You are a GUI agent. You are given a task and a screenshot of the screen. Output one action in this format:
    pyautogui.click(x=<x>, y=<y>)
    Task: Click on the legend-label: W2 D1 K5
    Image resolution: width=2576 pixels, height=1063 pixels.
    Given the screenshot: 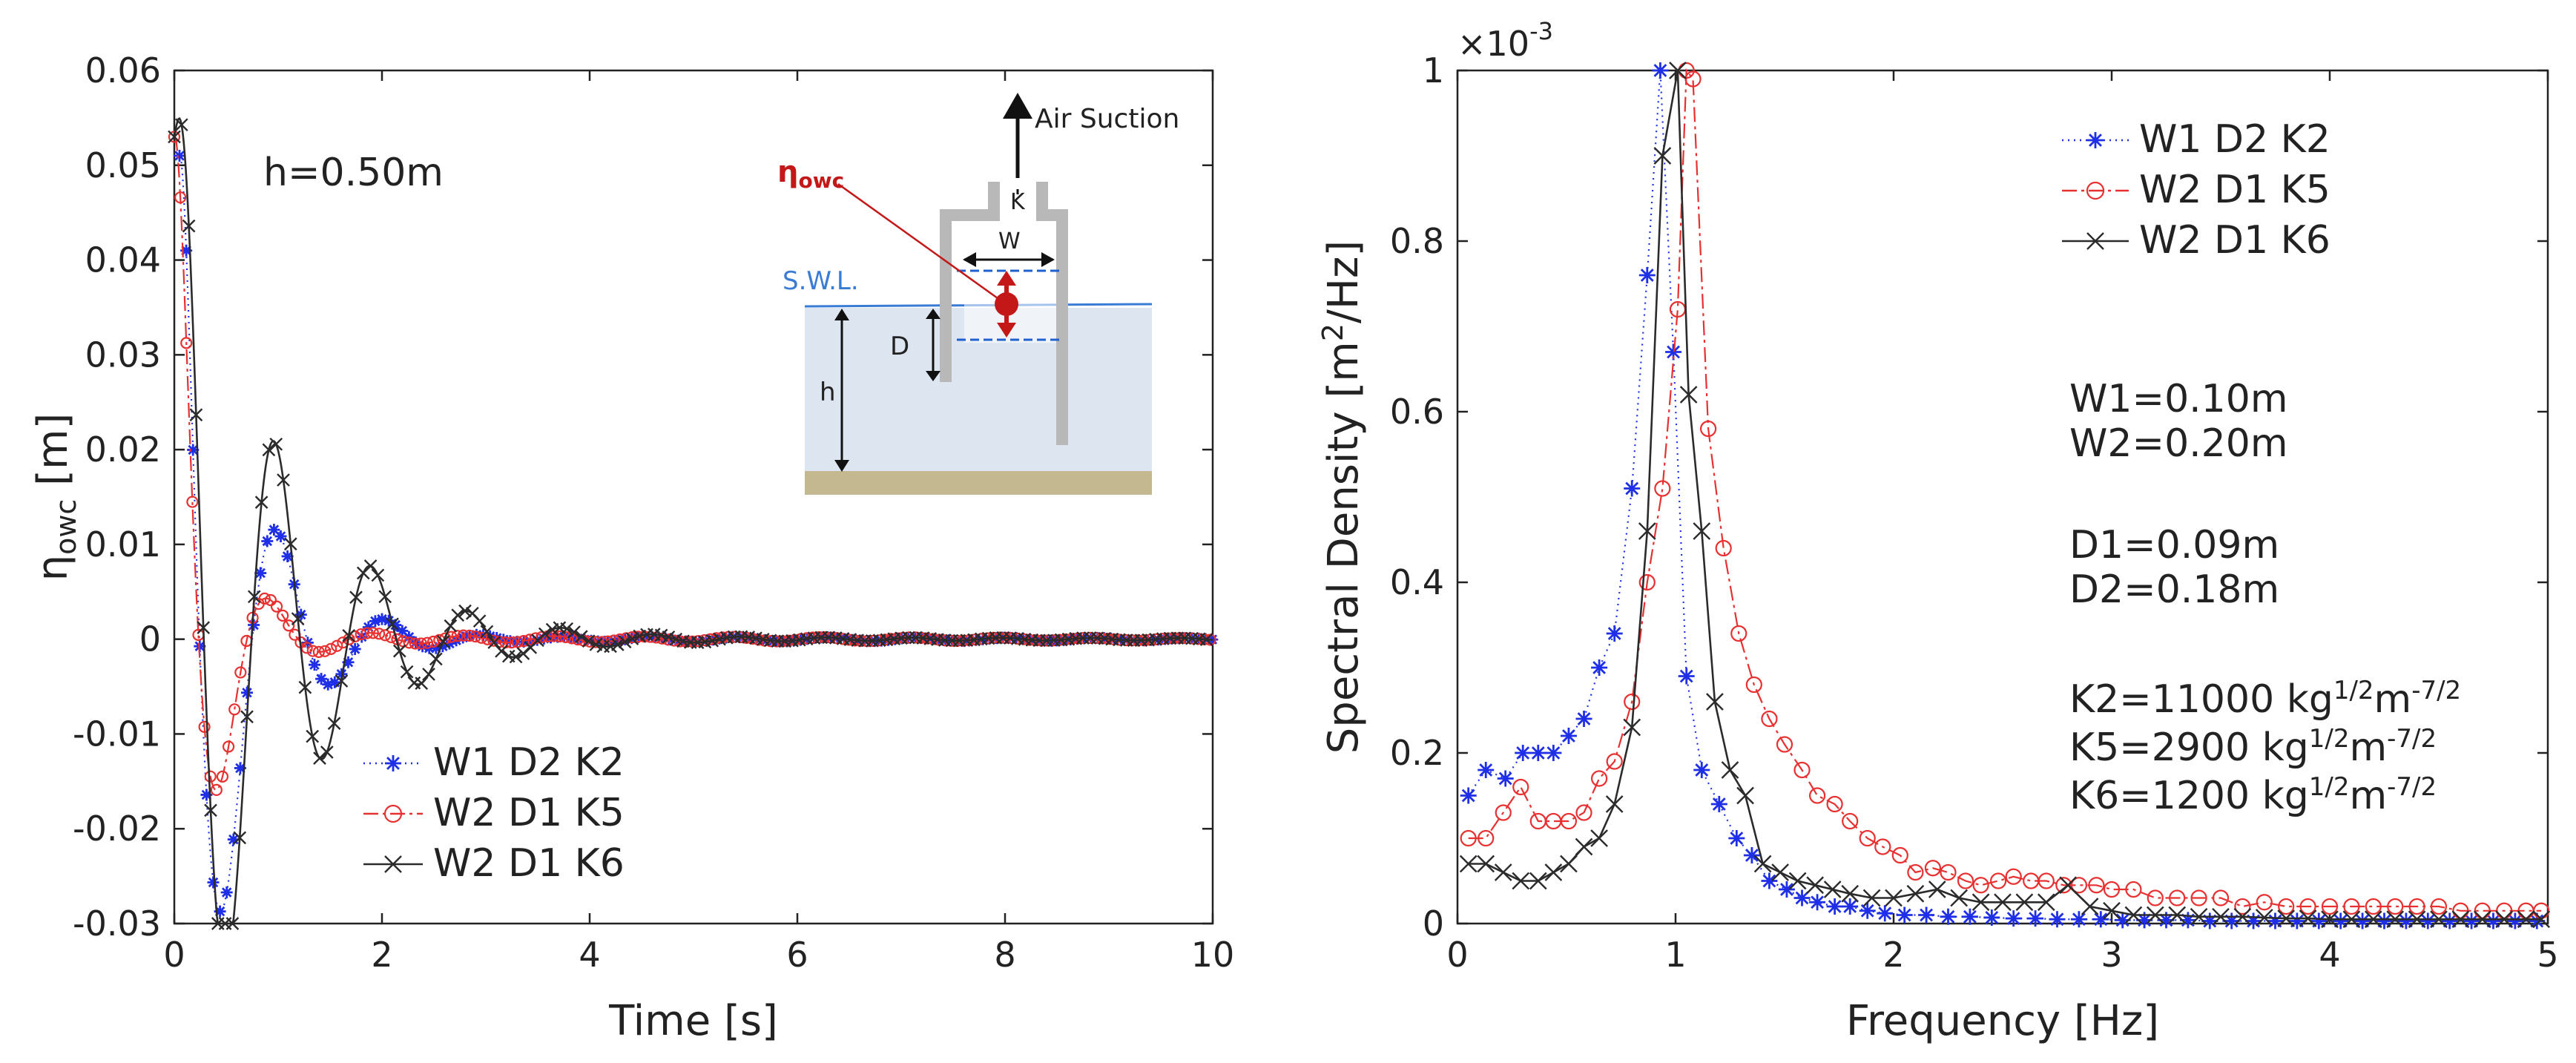 What is the action you would take?
    pyautogui.click(x=2234, y=190)
    